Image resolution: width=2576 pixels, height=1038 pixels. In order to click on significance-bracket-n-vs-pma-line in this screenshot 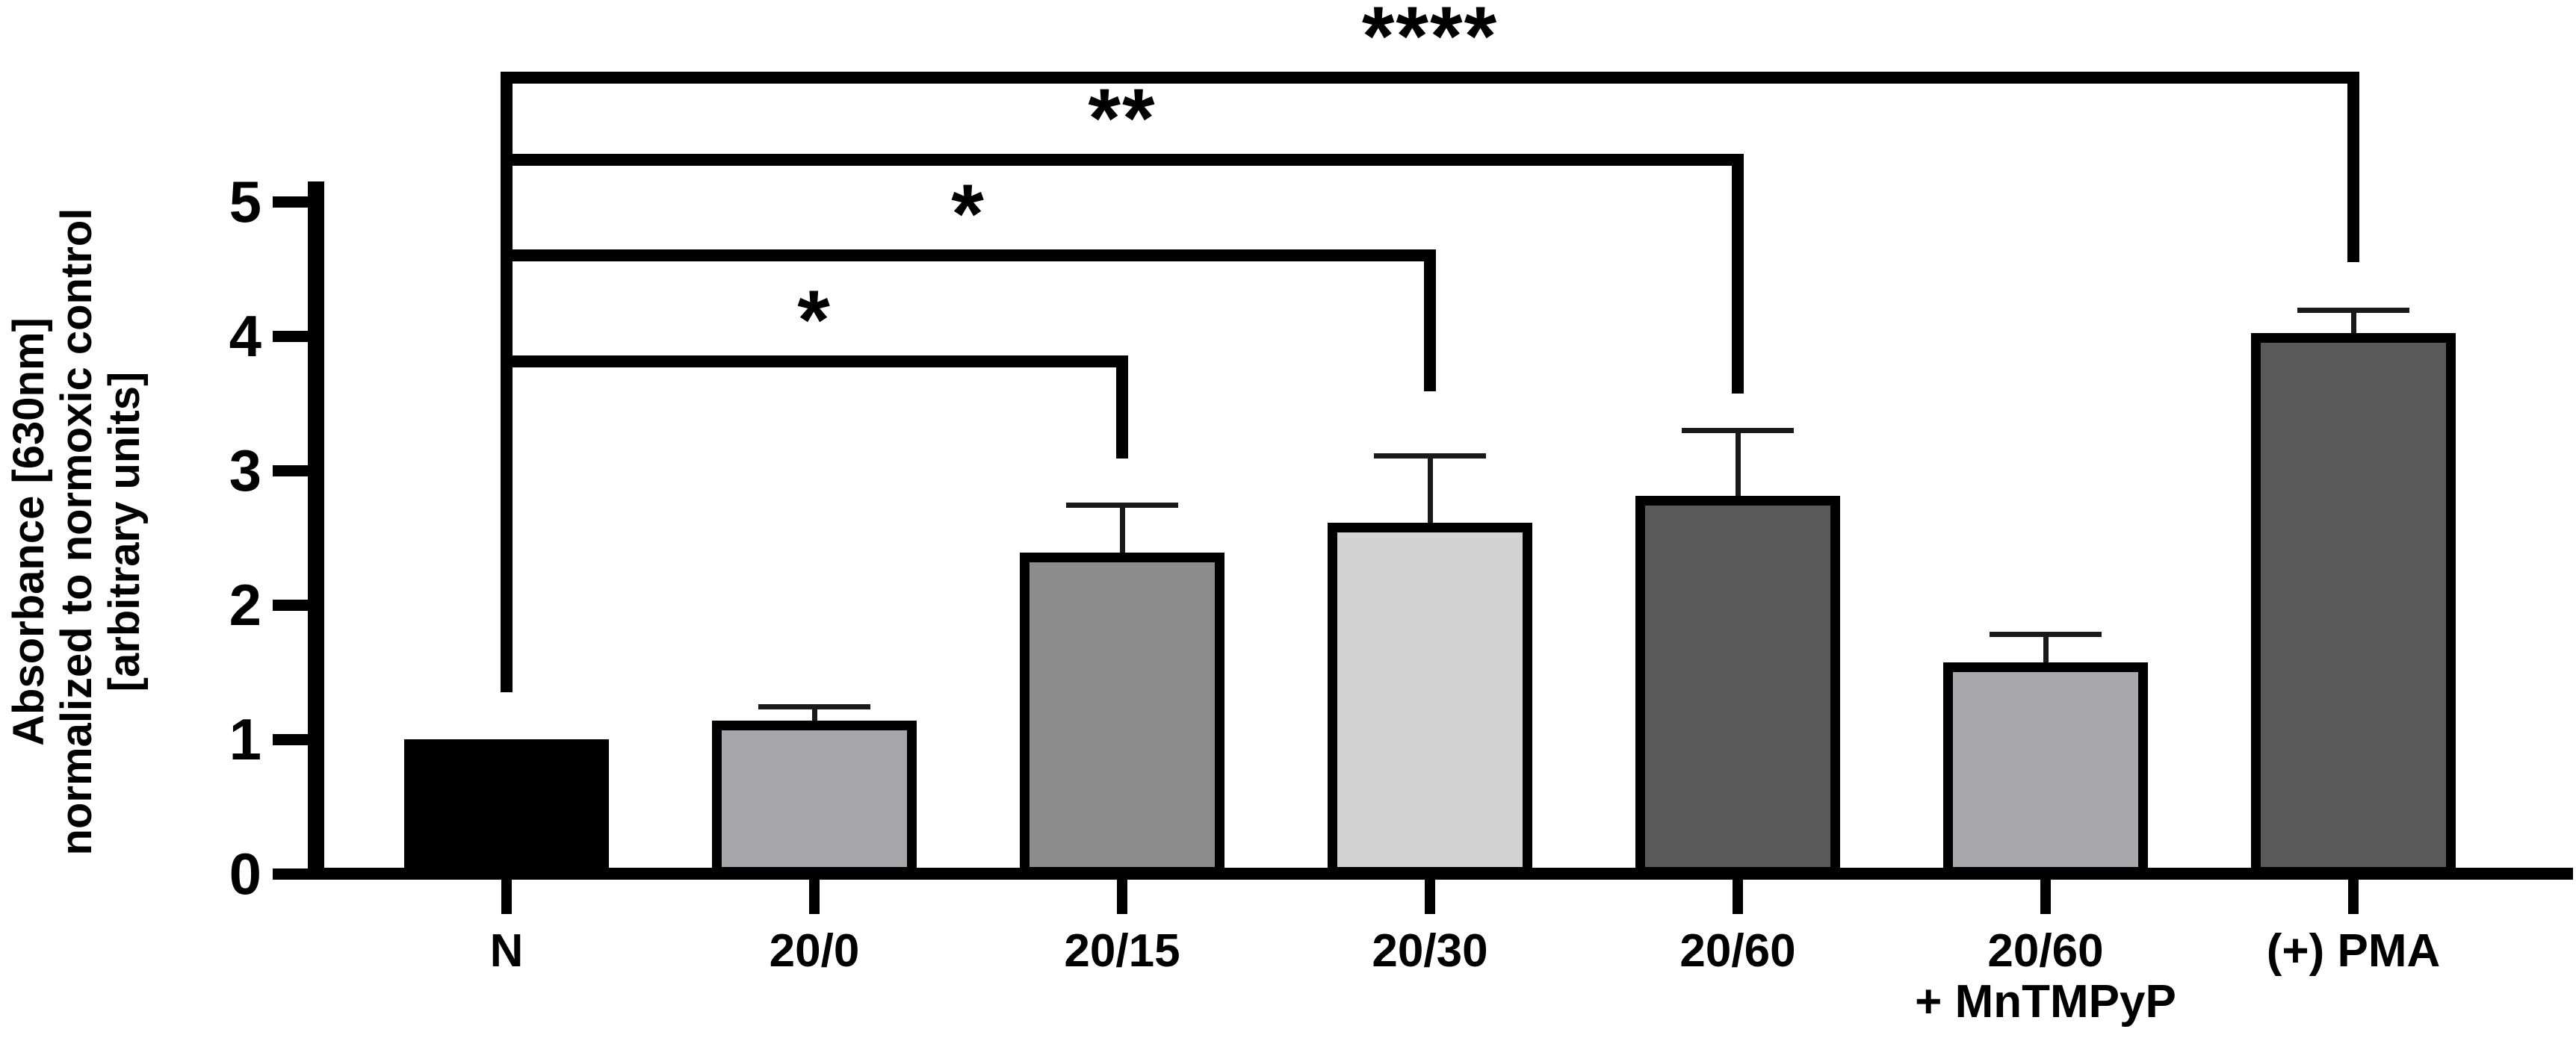, I will do `click(1430, 78)`.